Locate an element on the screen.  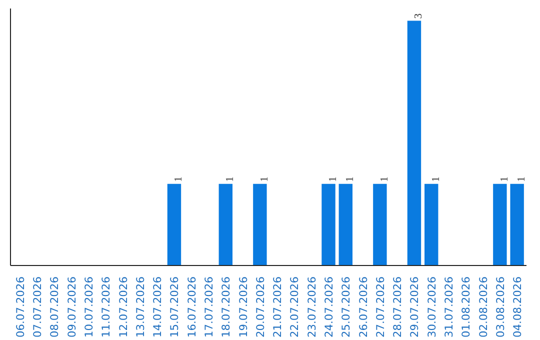
data-label: 3 is located at coordinates (419, 16).